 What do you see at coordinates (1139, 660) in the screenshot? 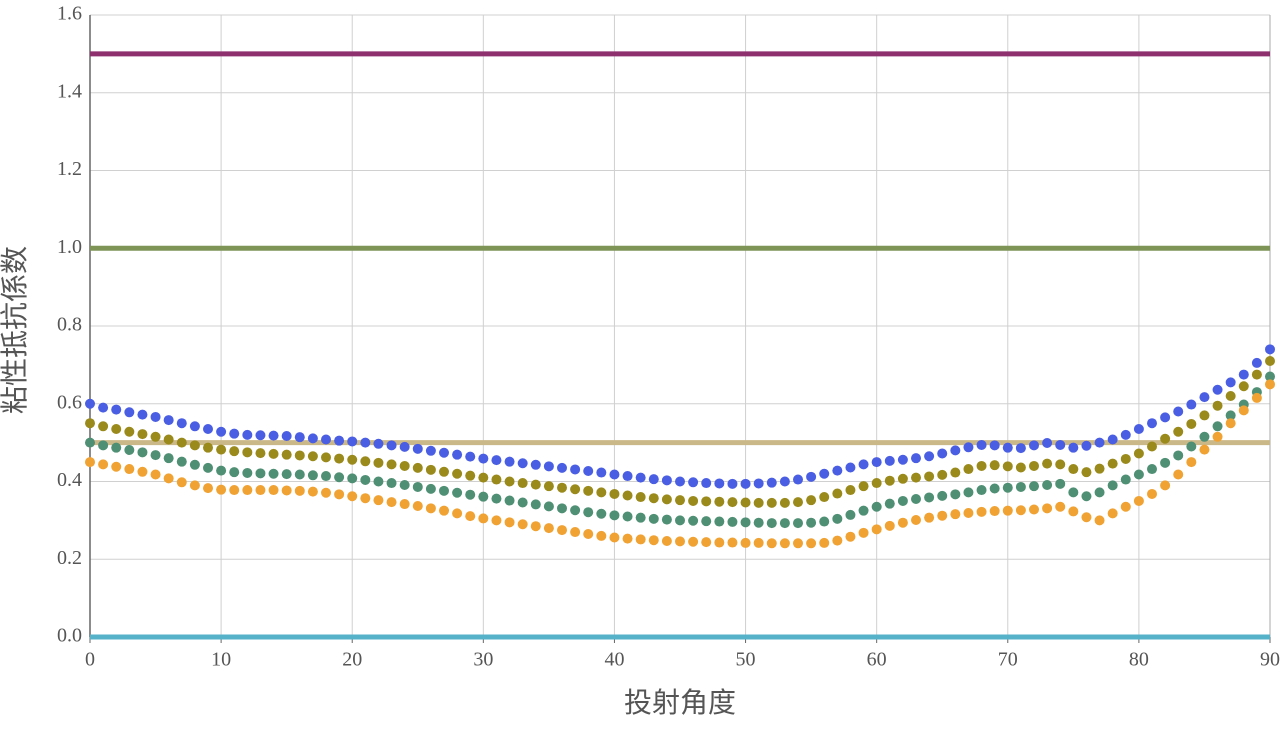
I see `x-tick-label: 80` at bounding box center [1139, 660].